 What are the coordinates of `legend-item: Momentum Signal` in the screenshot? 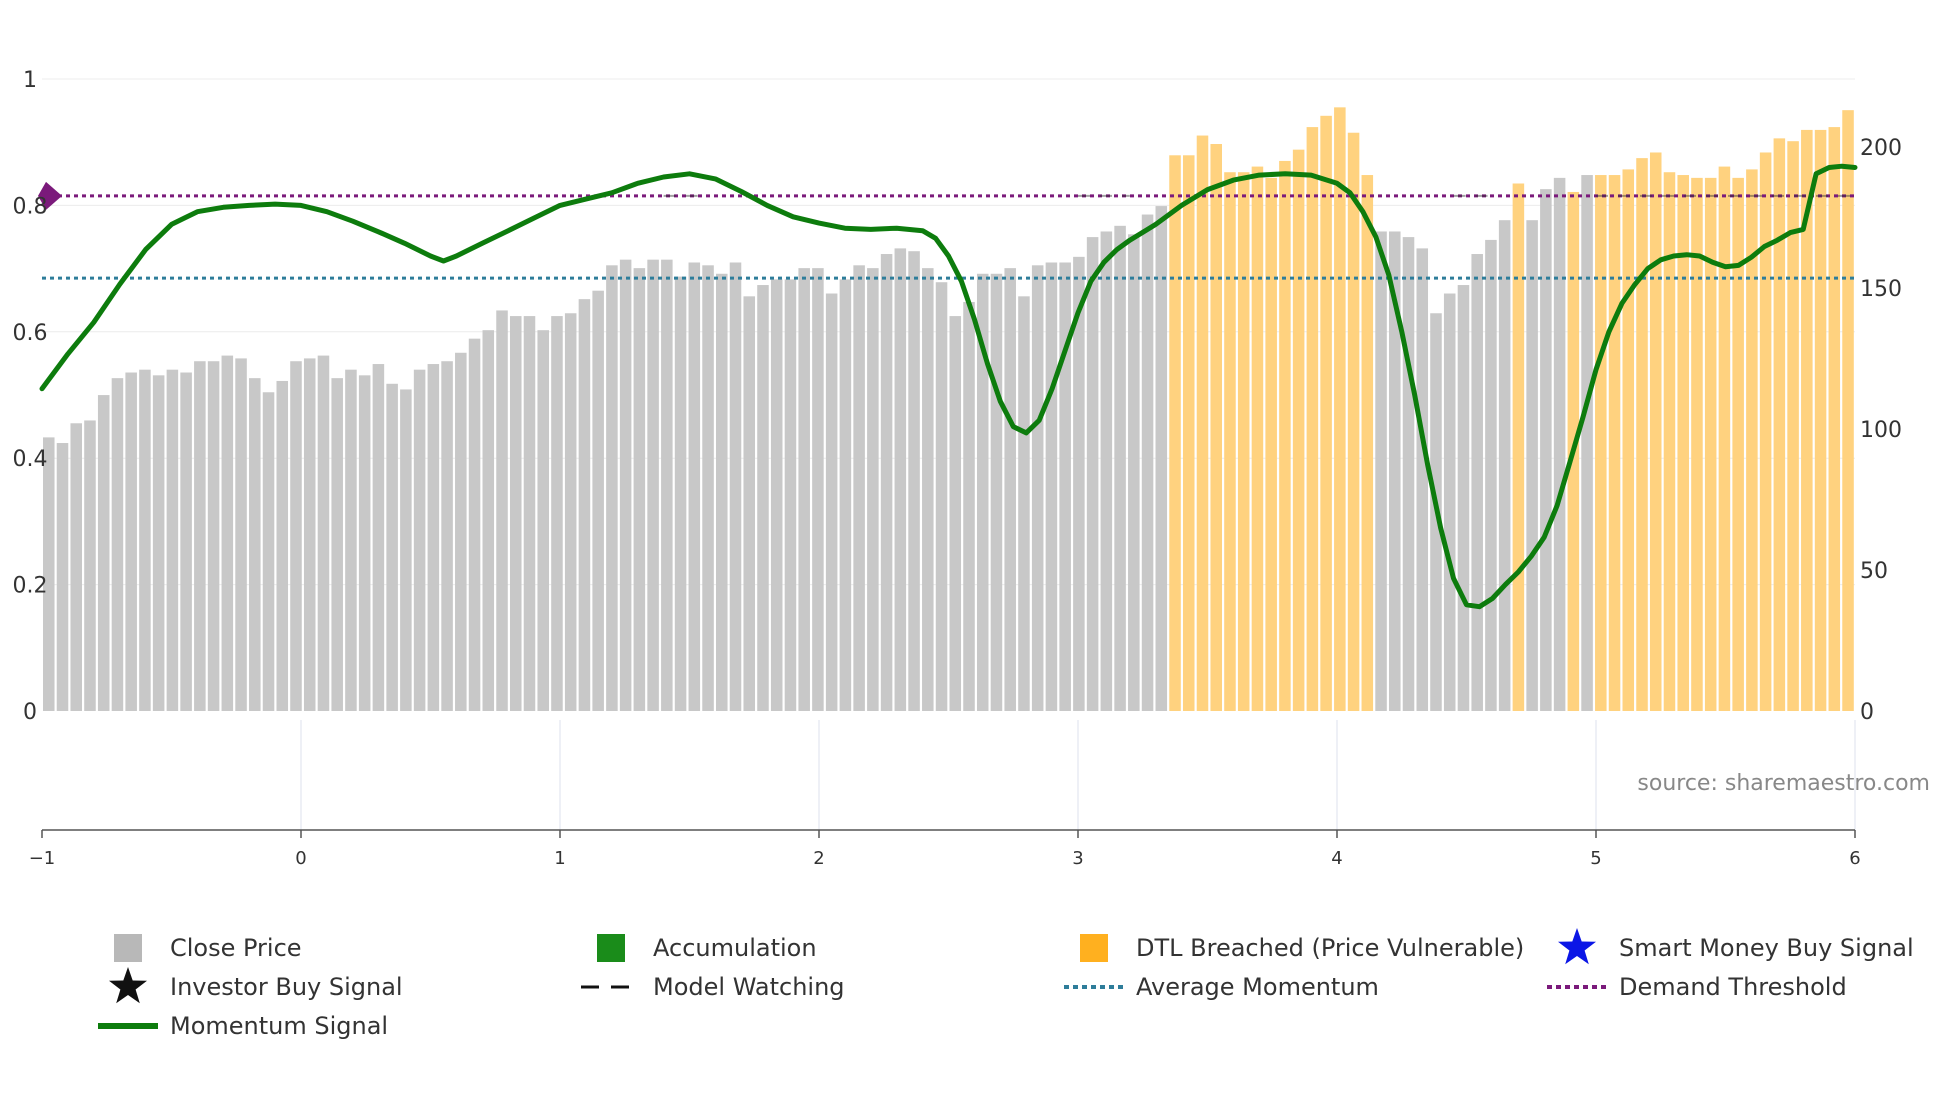 It's located at (243, 1026).